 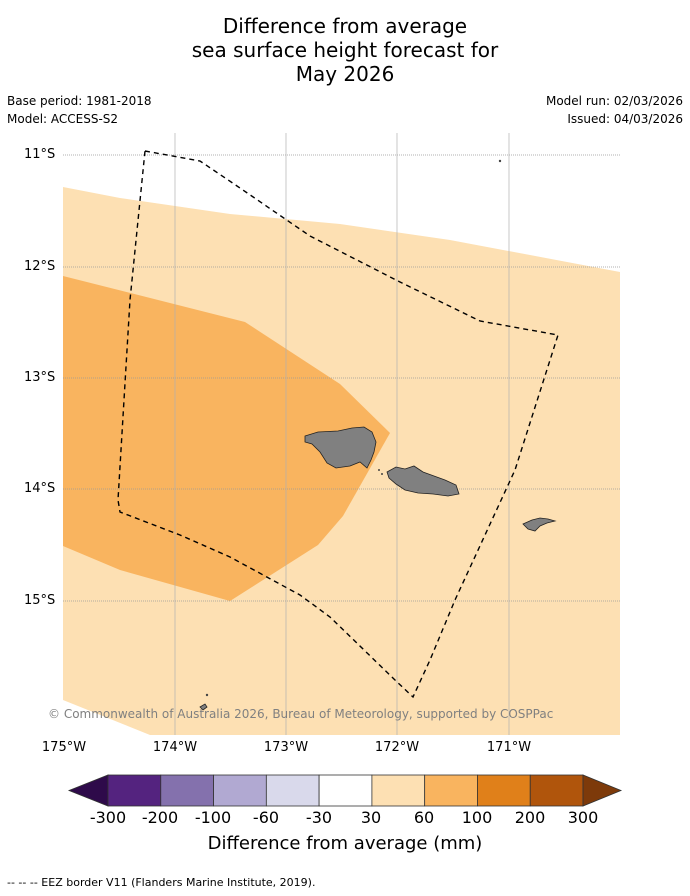 What do you see at coordinates (79, 101) in the screenshot?
I see `base-period: Base period: 1981-2018` at bounding box center [79, 101].